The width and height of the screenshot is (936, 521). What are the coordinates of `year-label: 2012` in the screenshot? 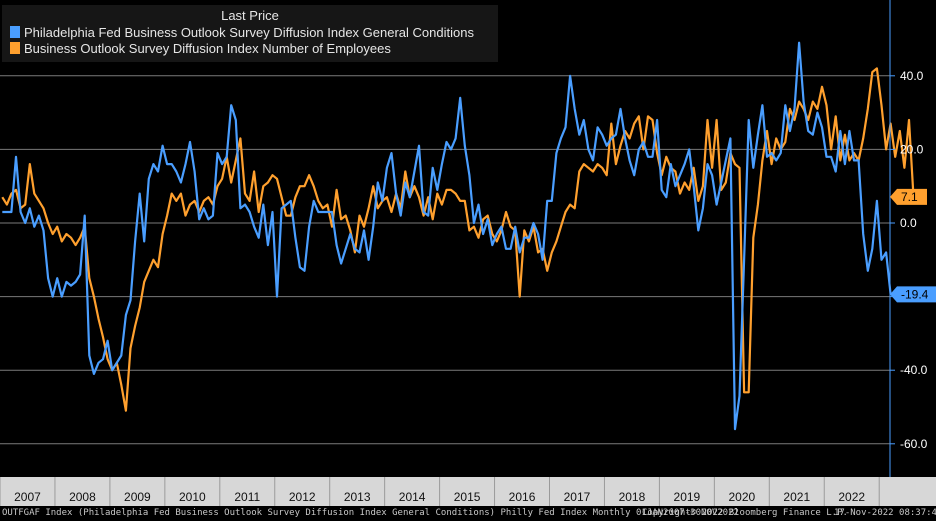 It's located at (302, 497).